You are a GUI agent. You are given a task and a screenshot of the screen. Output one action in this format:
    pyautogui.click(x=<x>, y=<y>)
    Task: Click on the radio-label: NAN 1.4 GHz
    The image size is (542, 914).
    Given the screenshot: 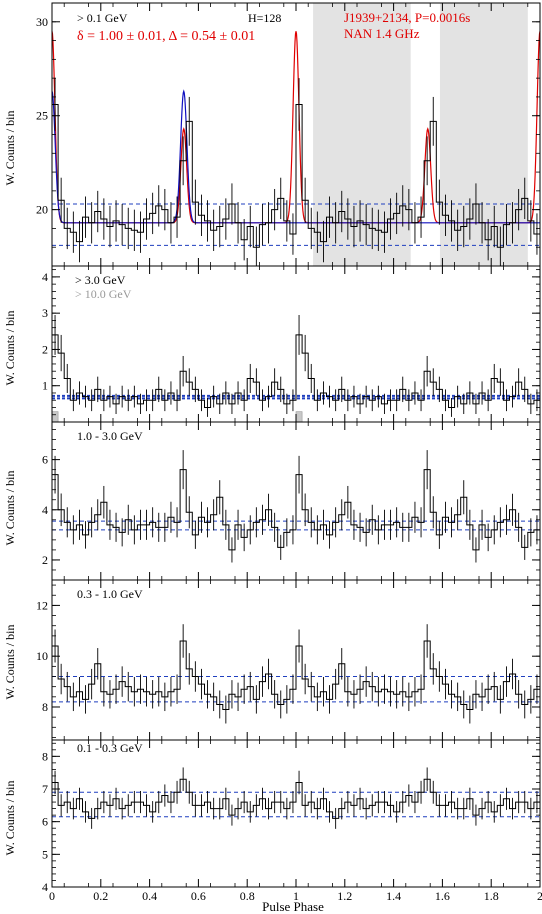 What is the action you would take?
    pyautogui.click(x=382, y=33)
    